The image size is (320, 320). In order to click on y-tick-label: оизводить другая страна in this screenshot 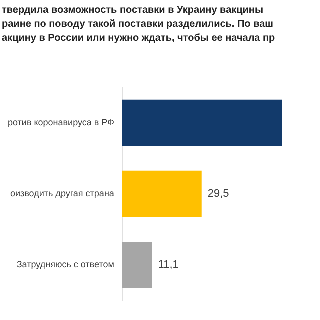, I will do `click(62, 193)`.